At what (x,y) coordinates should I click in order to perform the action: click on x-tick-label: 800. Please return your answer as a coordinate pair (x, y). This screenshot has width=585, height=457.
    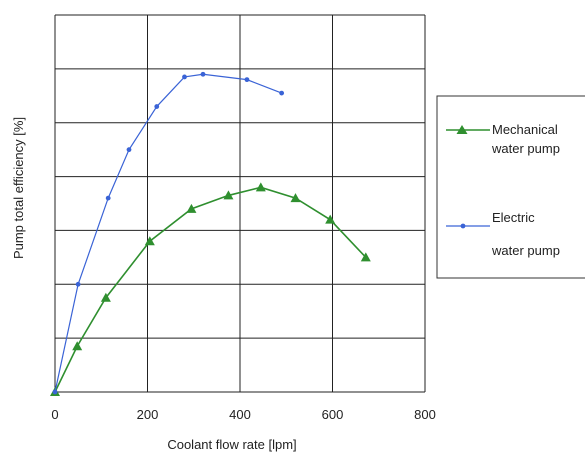
    Looking at the image, I should click on (425, 414).